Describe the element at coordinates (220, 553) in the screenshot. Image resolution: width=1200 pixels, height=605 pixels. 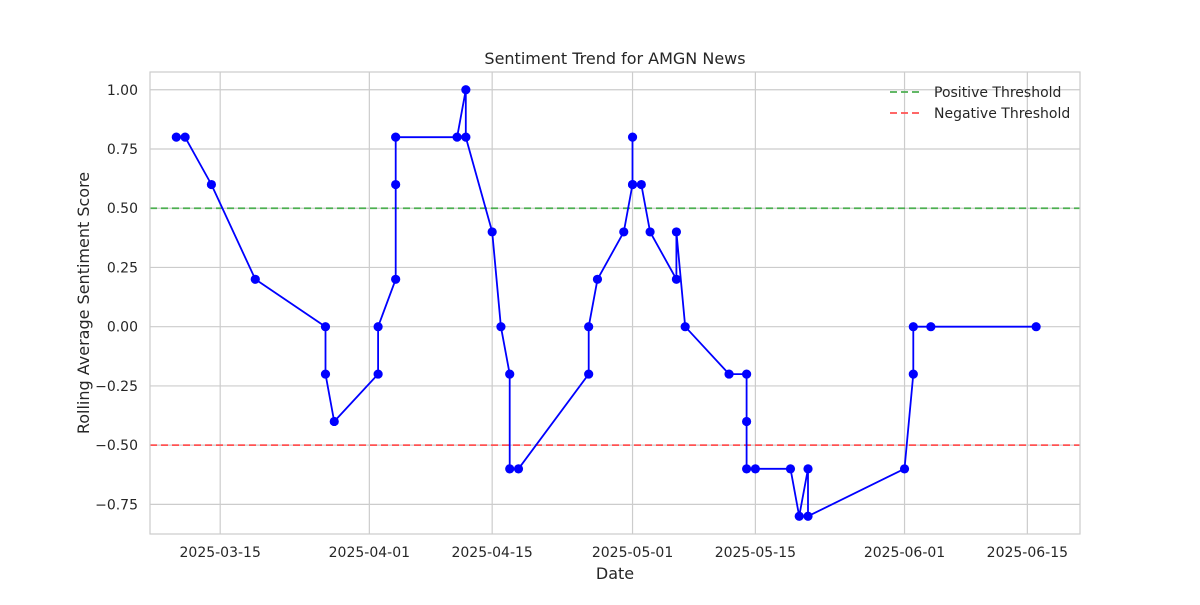
I see `x-tick-label: 2025-03-15` at that location.